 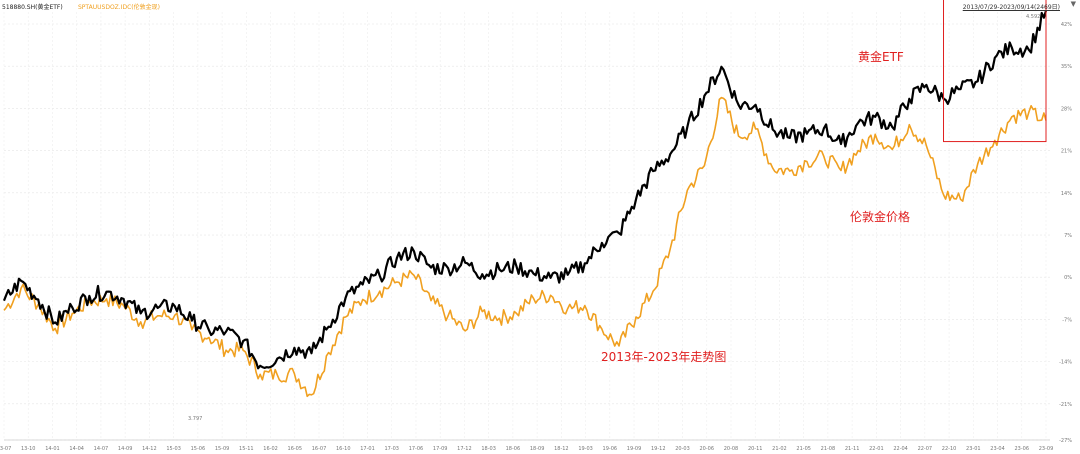 What do you see at coordinates (997, 449) in the screenshot?
I see `x-tick-label: 23-04` at bounding box center [997, 449].